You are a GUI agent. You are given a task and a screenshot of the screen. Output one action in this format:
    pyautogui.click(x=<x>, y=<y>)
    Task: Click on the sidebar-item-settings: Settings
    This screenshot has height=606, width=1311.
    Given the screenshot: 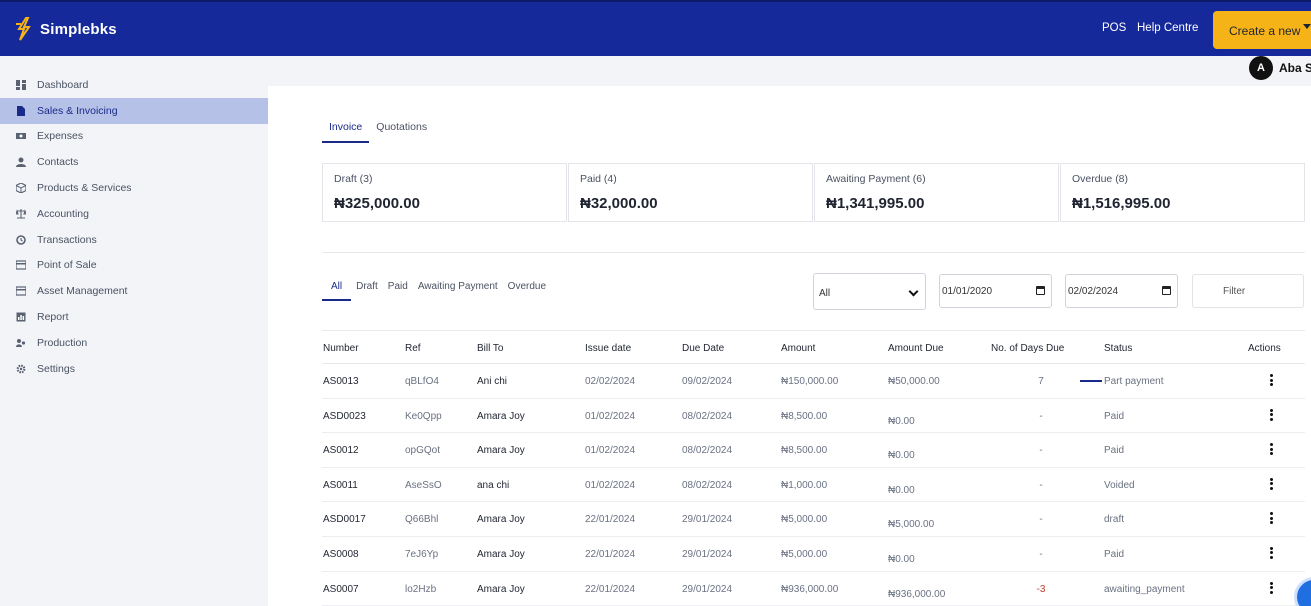 What is the action you would take?
    pyautogui.click(x=134, y=369)
    